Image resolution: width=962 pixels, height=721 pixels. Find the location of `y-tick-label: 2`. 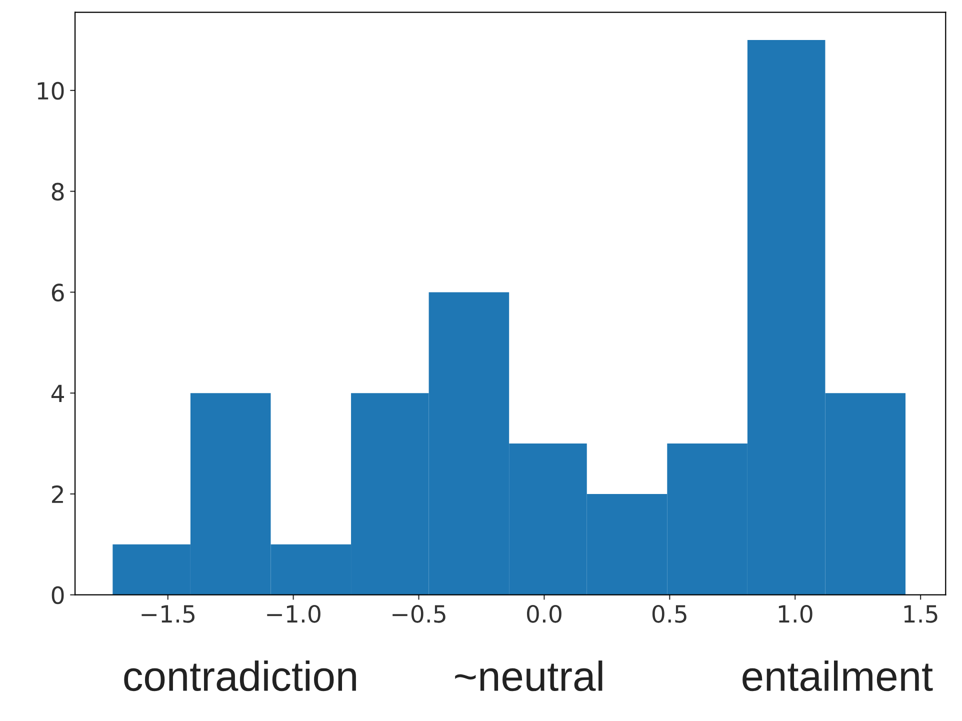

y-tick-label: 2 is located at coordinates (57, 494).